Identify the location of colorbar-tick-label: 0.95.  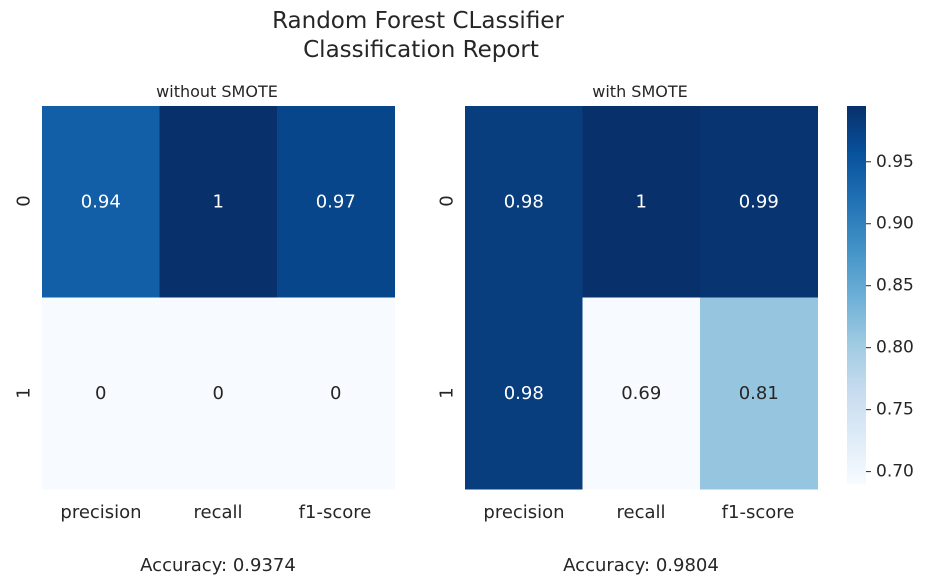
(895, 162).